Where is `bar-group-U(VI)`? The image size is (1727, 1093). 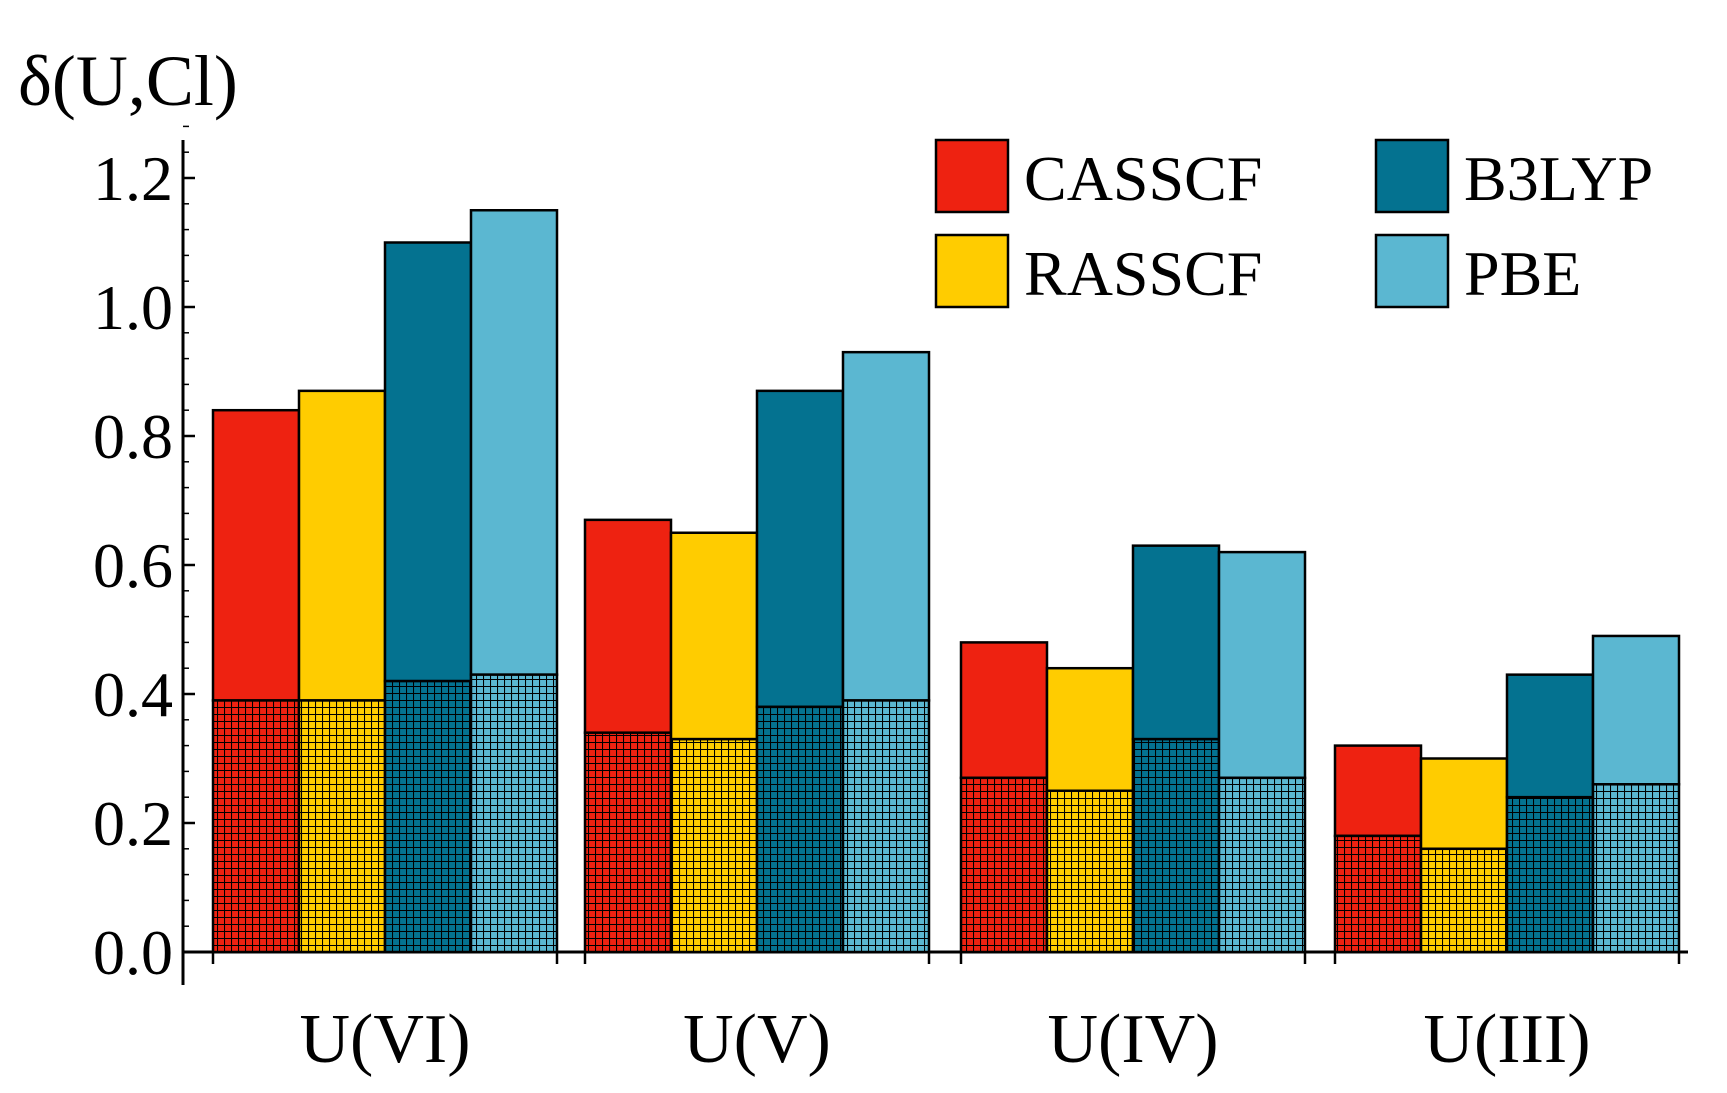
bar-group-U(VI) is located at coordinates (385, 581).